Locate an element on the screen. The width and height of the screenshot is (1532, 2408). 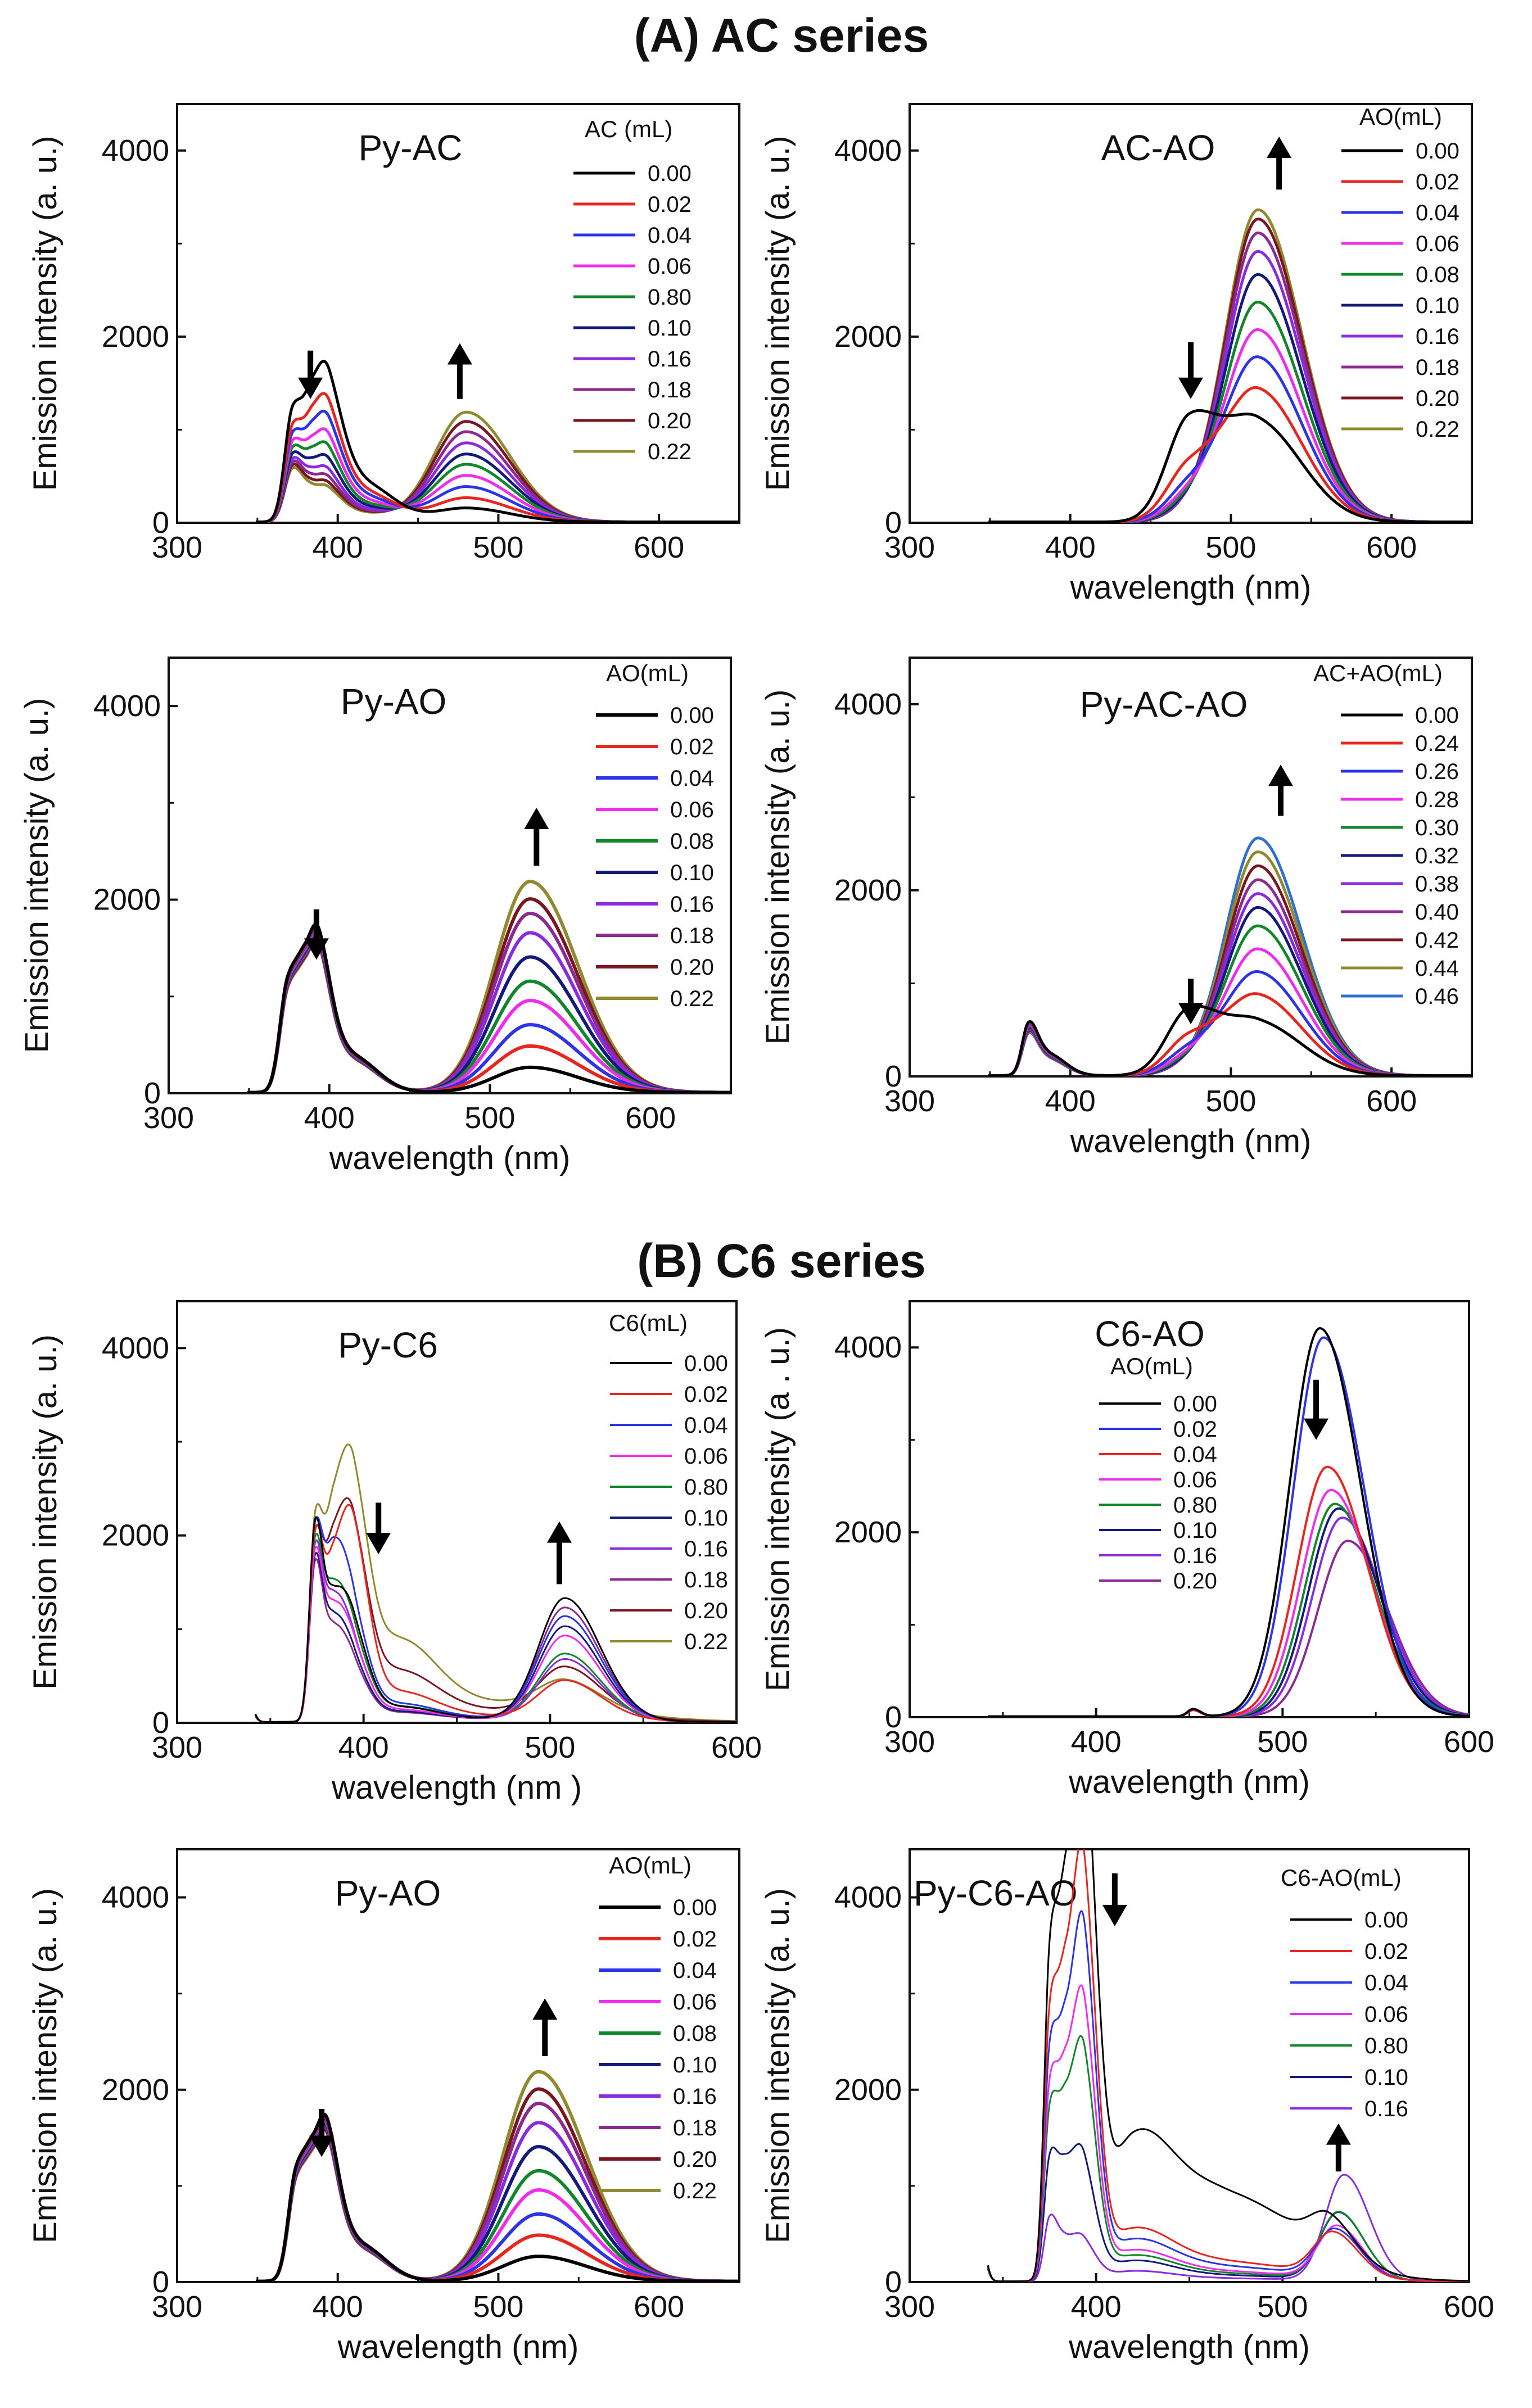
legend-label: 0.18 is located at coordinates (692, 936).